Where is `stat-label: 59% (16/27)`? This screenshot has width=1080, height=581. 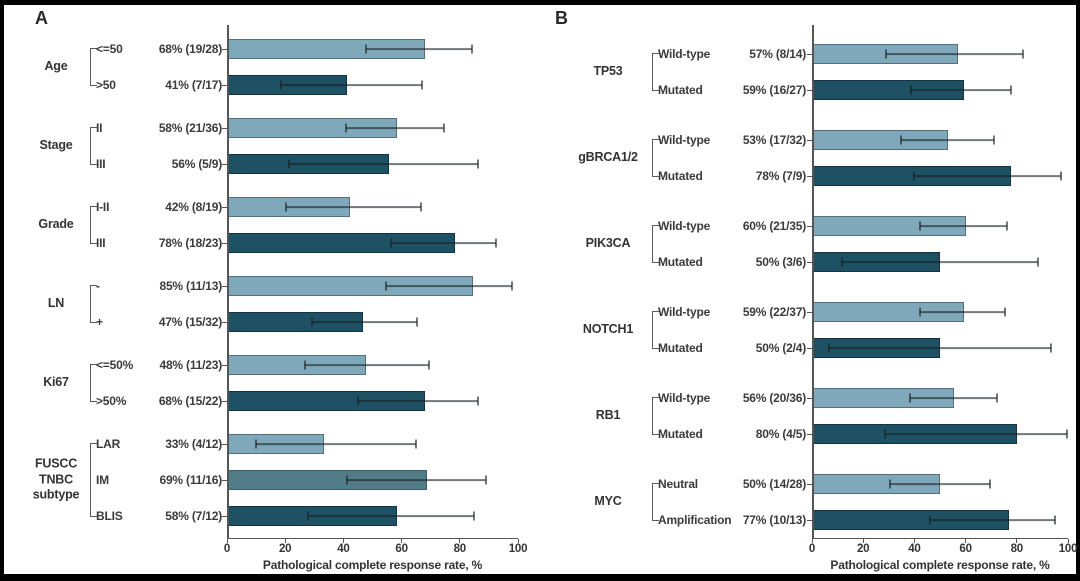
stat-label: 59% (16/27) is located at coordinates (774, 90).